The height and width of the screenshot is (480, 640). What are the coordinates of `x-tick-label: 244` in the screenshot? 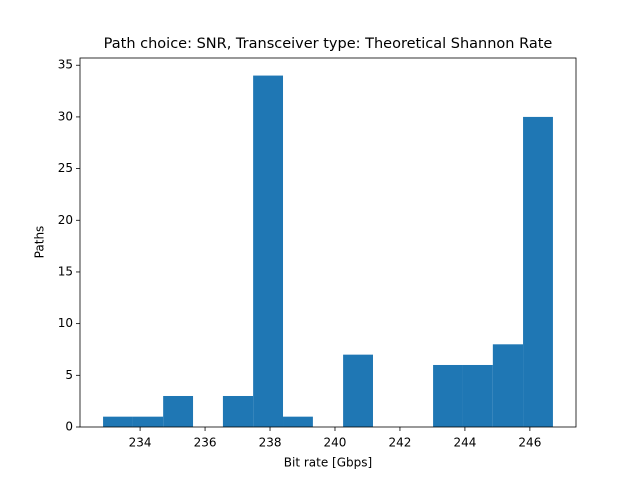 It's located at (464, 443).